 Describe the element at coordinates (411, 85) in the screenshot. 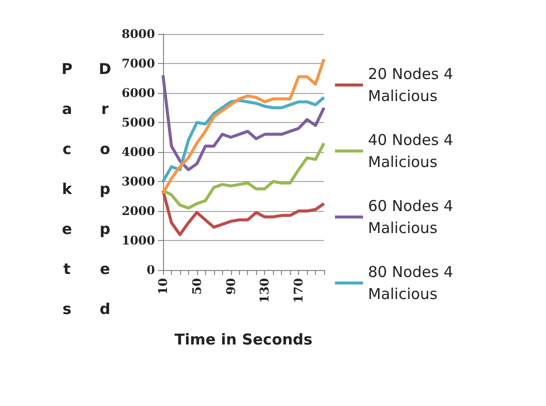

I see `legend-label: 20 Nodes 4 Malicious` at that location.